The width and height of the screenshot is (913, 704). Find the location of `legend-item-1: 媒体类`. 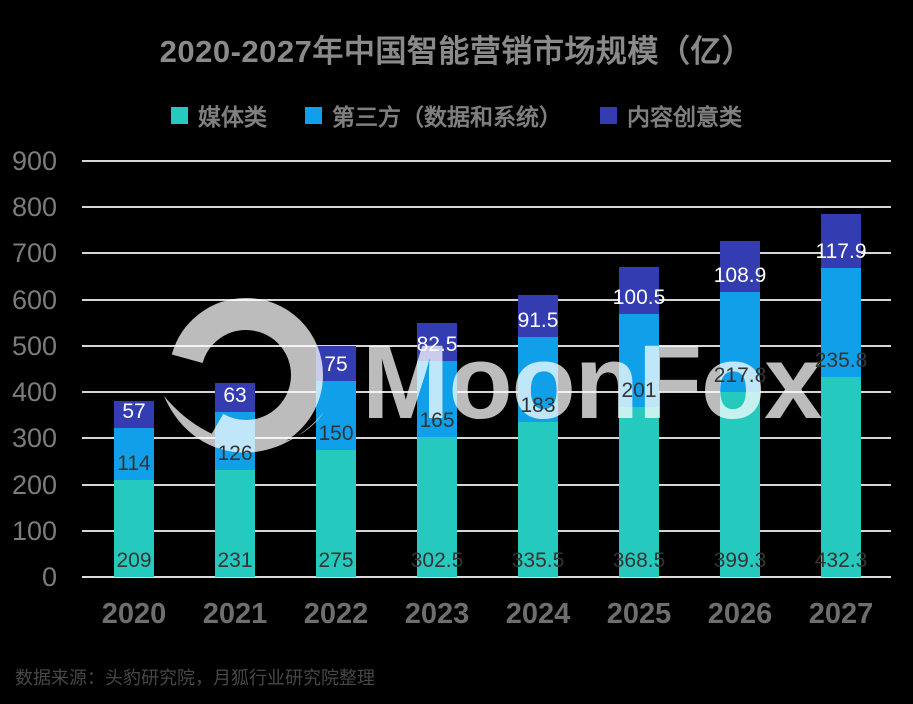

legend-item-1: 媒体类 is located at coordinates (219, 115).